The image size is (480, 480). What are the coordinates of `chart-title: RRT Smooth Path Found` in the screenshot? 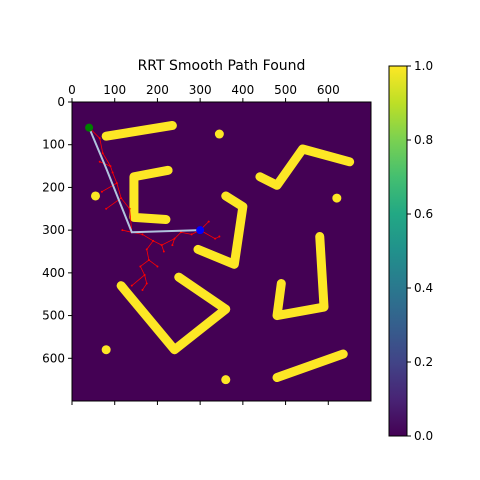 It's located at (222, 66).